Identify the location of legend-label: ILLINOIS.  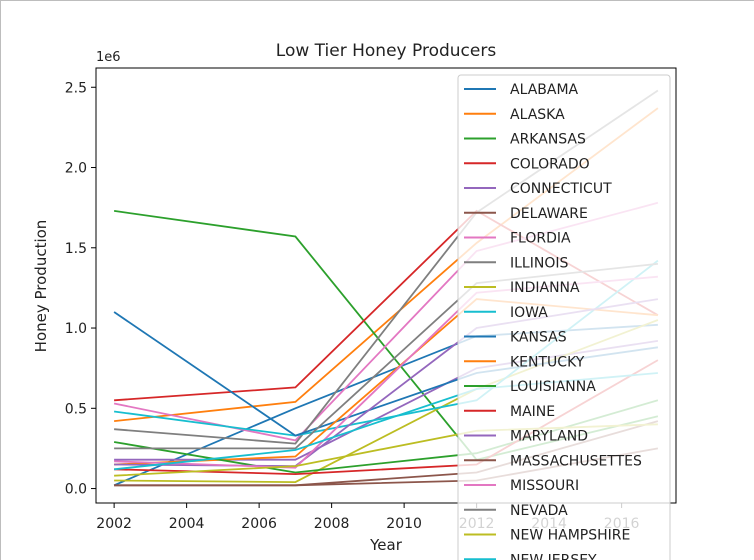
(539, 263).